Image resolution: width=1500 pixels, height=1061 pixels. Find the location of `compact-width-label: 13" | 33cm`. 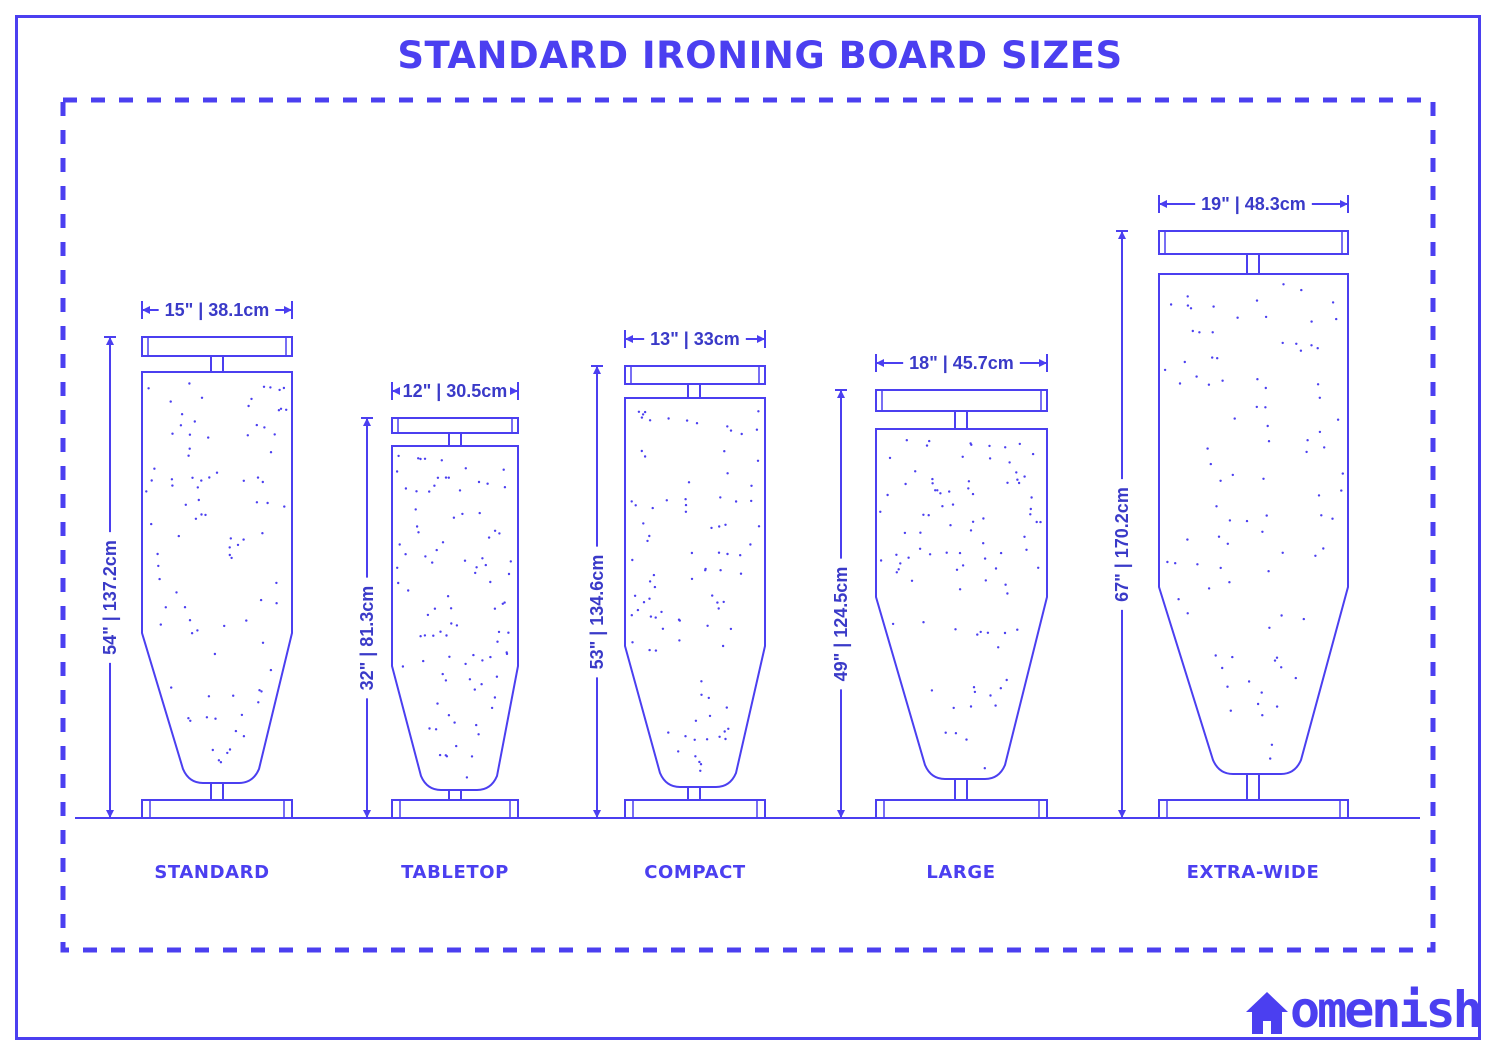

compact-width-label: 13" | 33cm is located at coordinates (695, 339).